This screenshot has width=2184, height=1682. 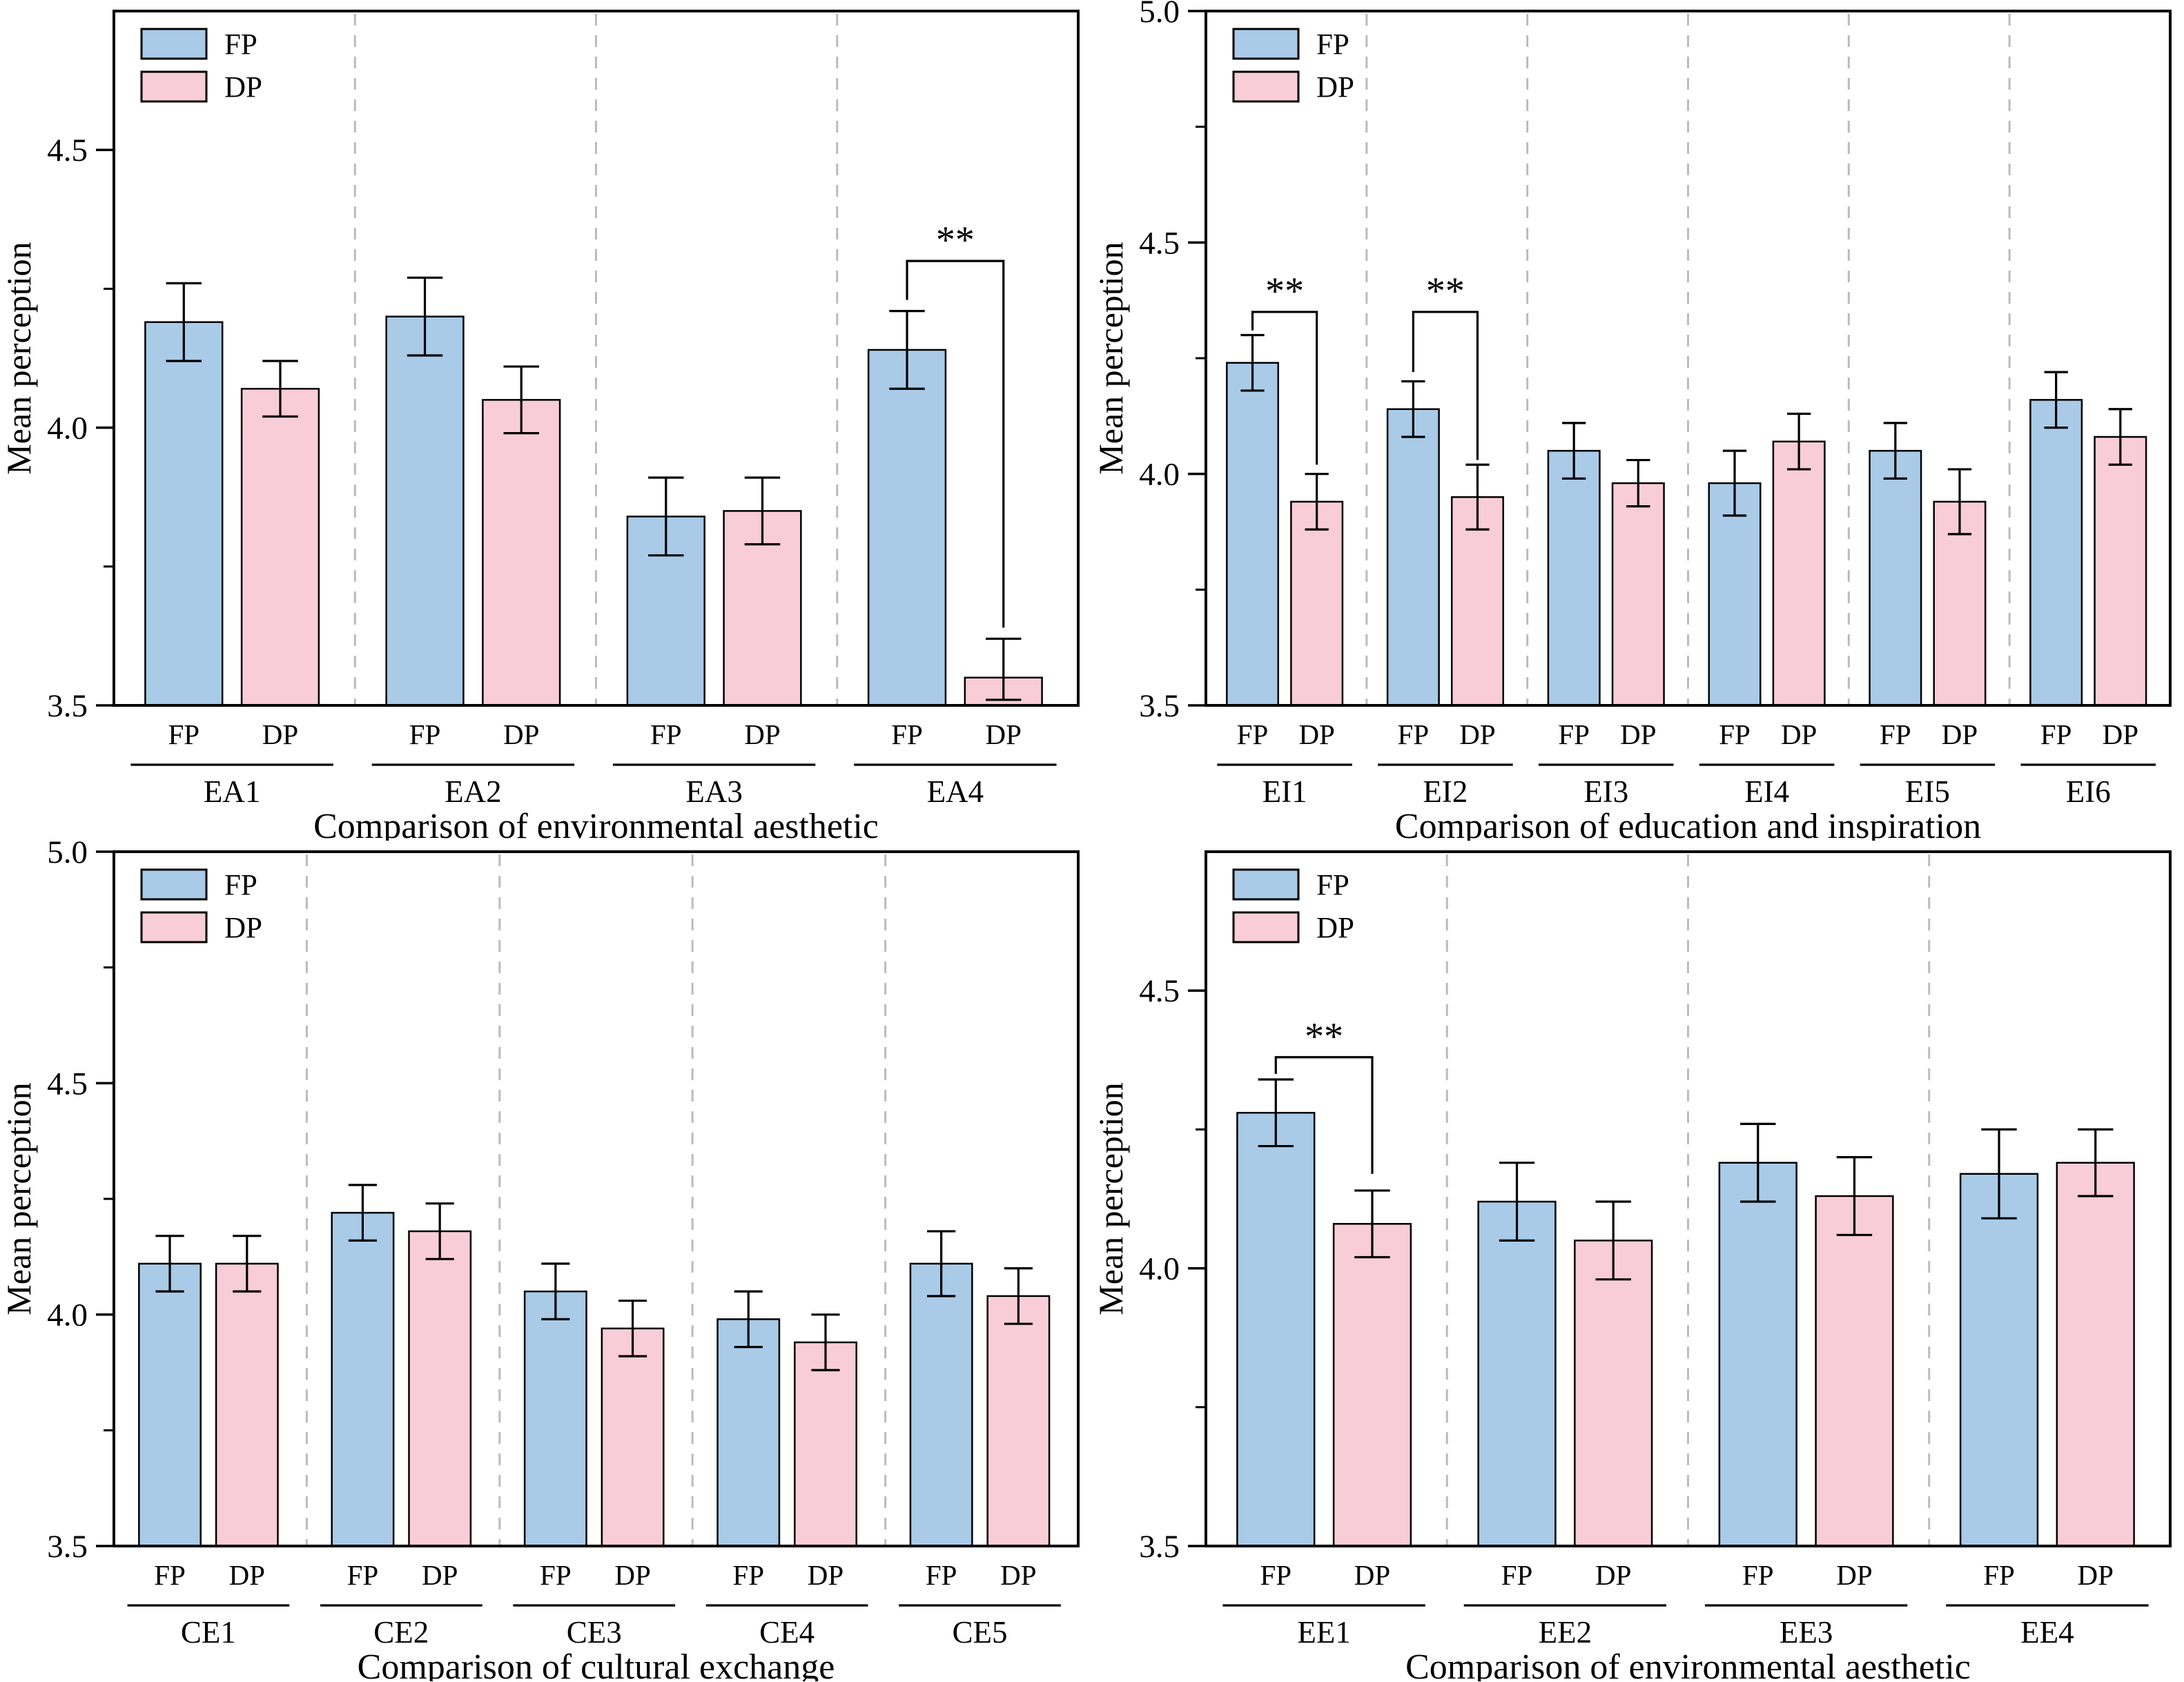 What do you see at coordinates (1758, 1162) in the screenshot?
I see `error-bar-EE3-FP` at bounding box center [1758, 1162].